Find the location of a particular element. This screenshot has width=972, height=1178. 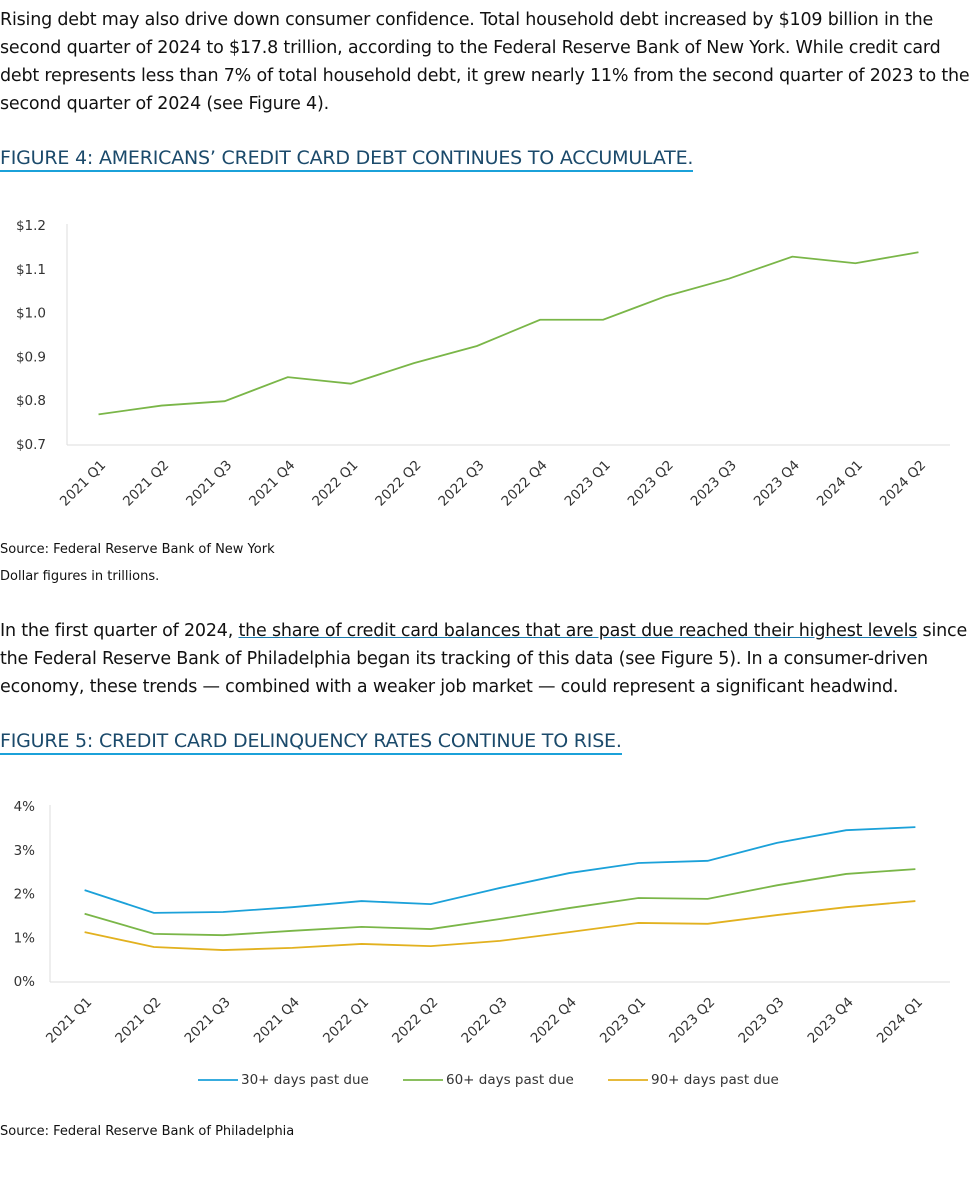

y-tick-label: 1% is located at coordinates (25, 938).